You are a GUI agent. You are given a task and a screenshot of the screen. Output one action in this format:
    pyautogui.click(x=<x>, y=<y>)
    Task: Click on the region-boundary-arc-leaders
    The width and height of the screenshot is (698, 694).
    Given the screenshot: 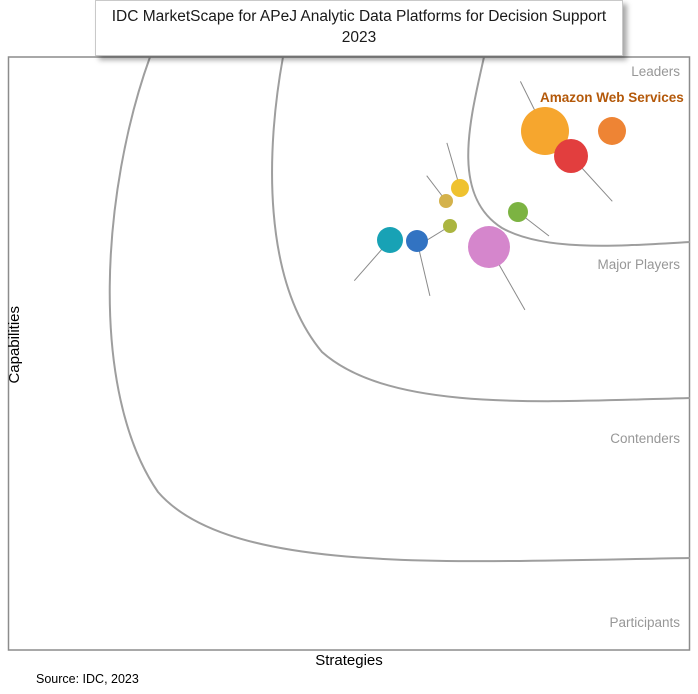 What is the action you would take?
    pyautogui.click(x=579, y=151)
    